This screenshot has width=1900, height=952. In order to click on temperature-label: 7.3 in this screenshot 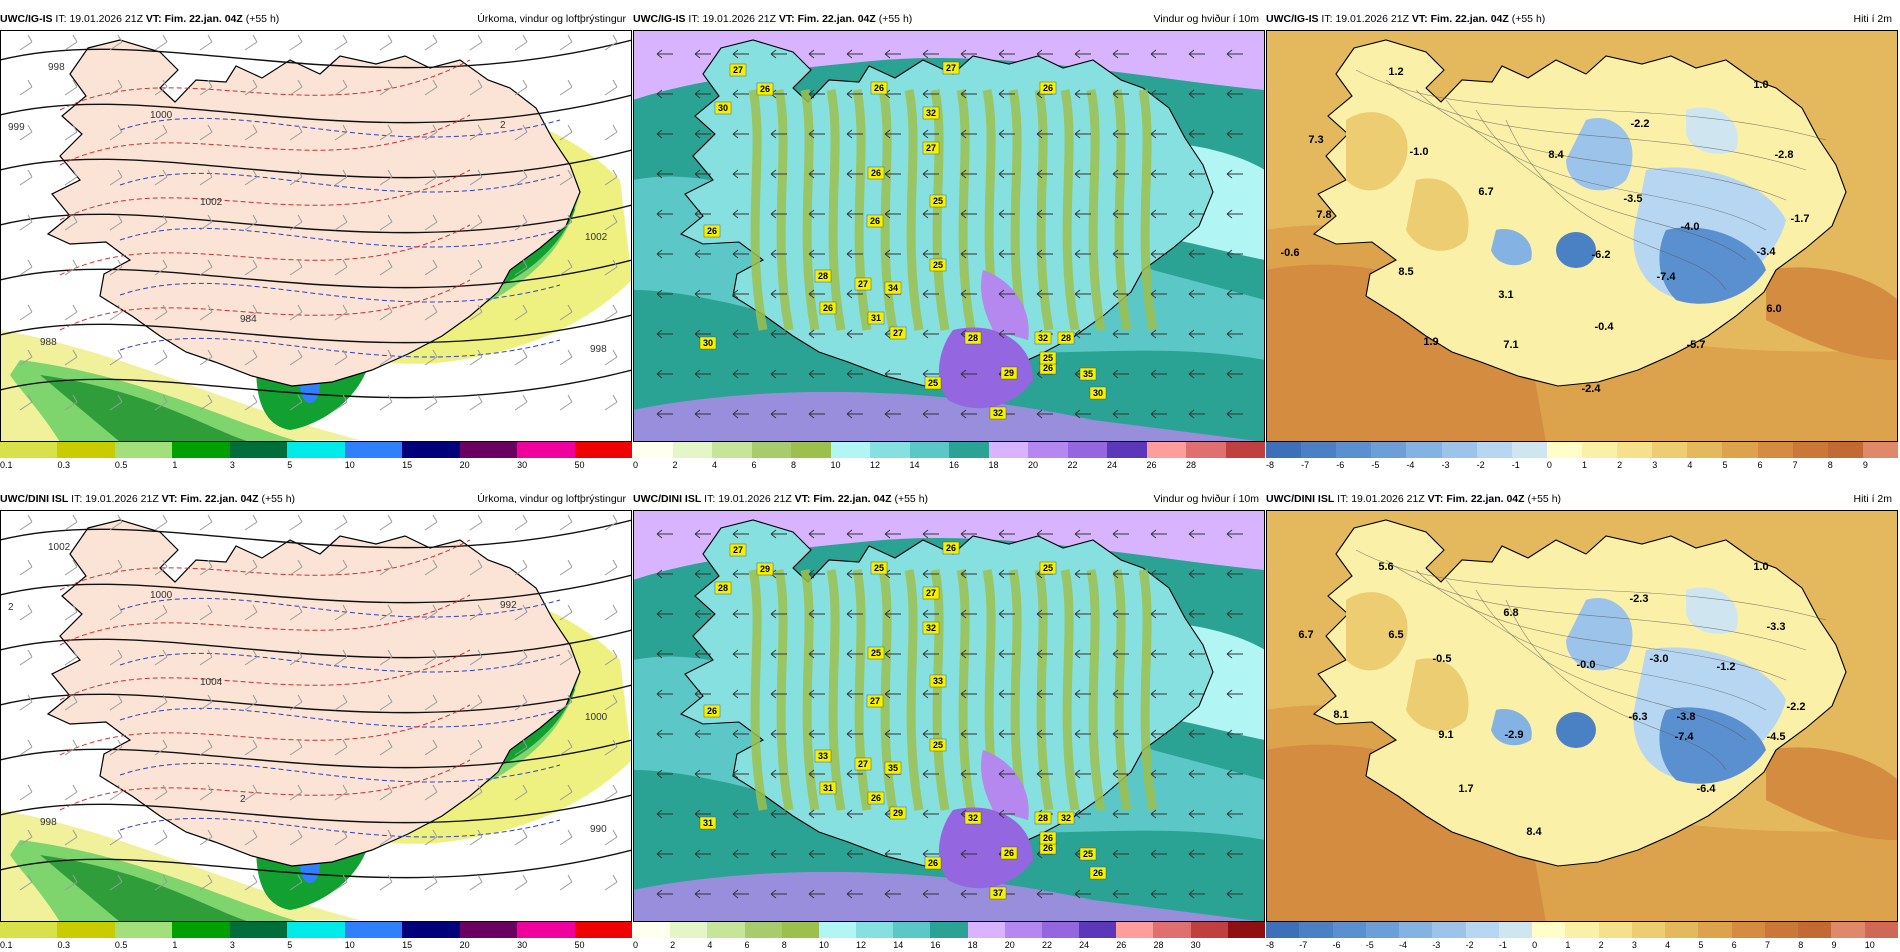, I will do `click(1315, 140)`.